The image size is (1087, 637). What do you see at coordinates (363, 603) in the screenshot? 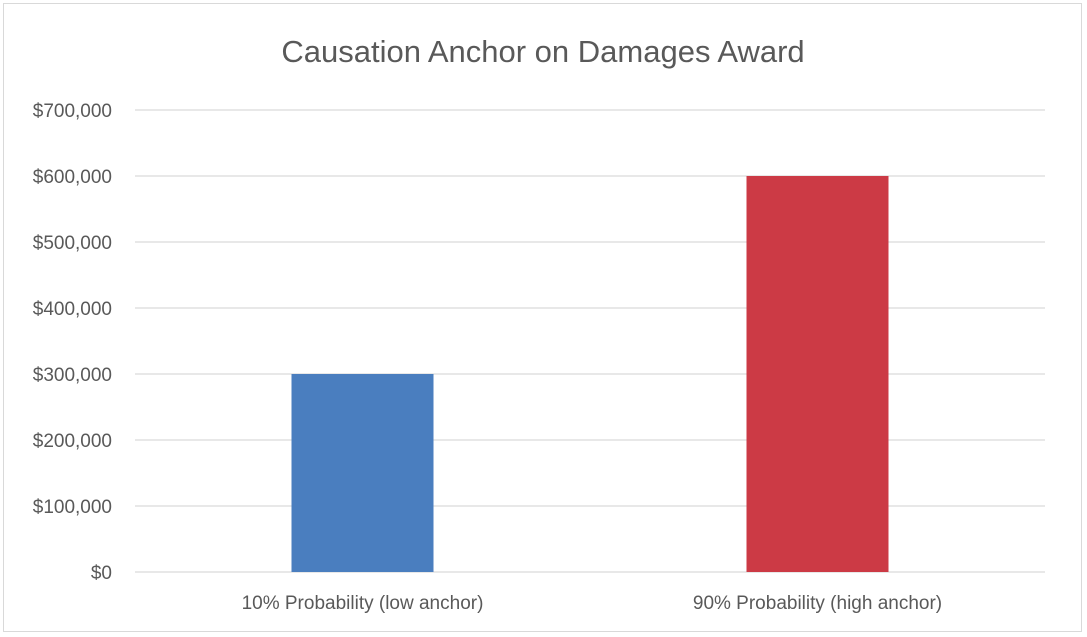
I see `x-category-label: 10% Probability (low anchor)` at bounding box center [363, 603].